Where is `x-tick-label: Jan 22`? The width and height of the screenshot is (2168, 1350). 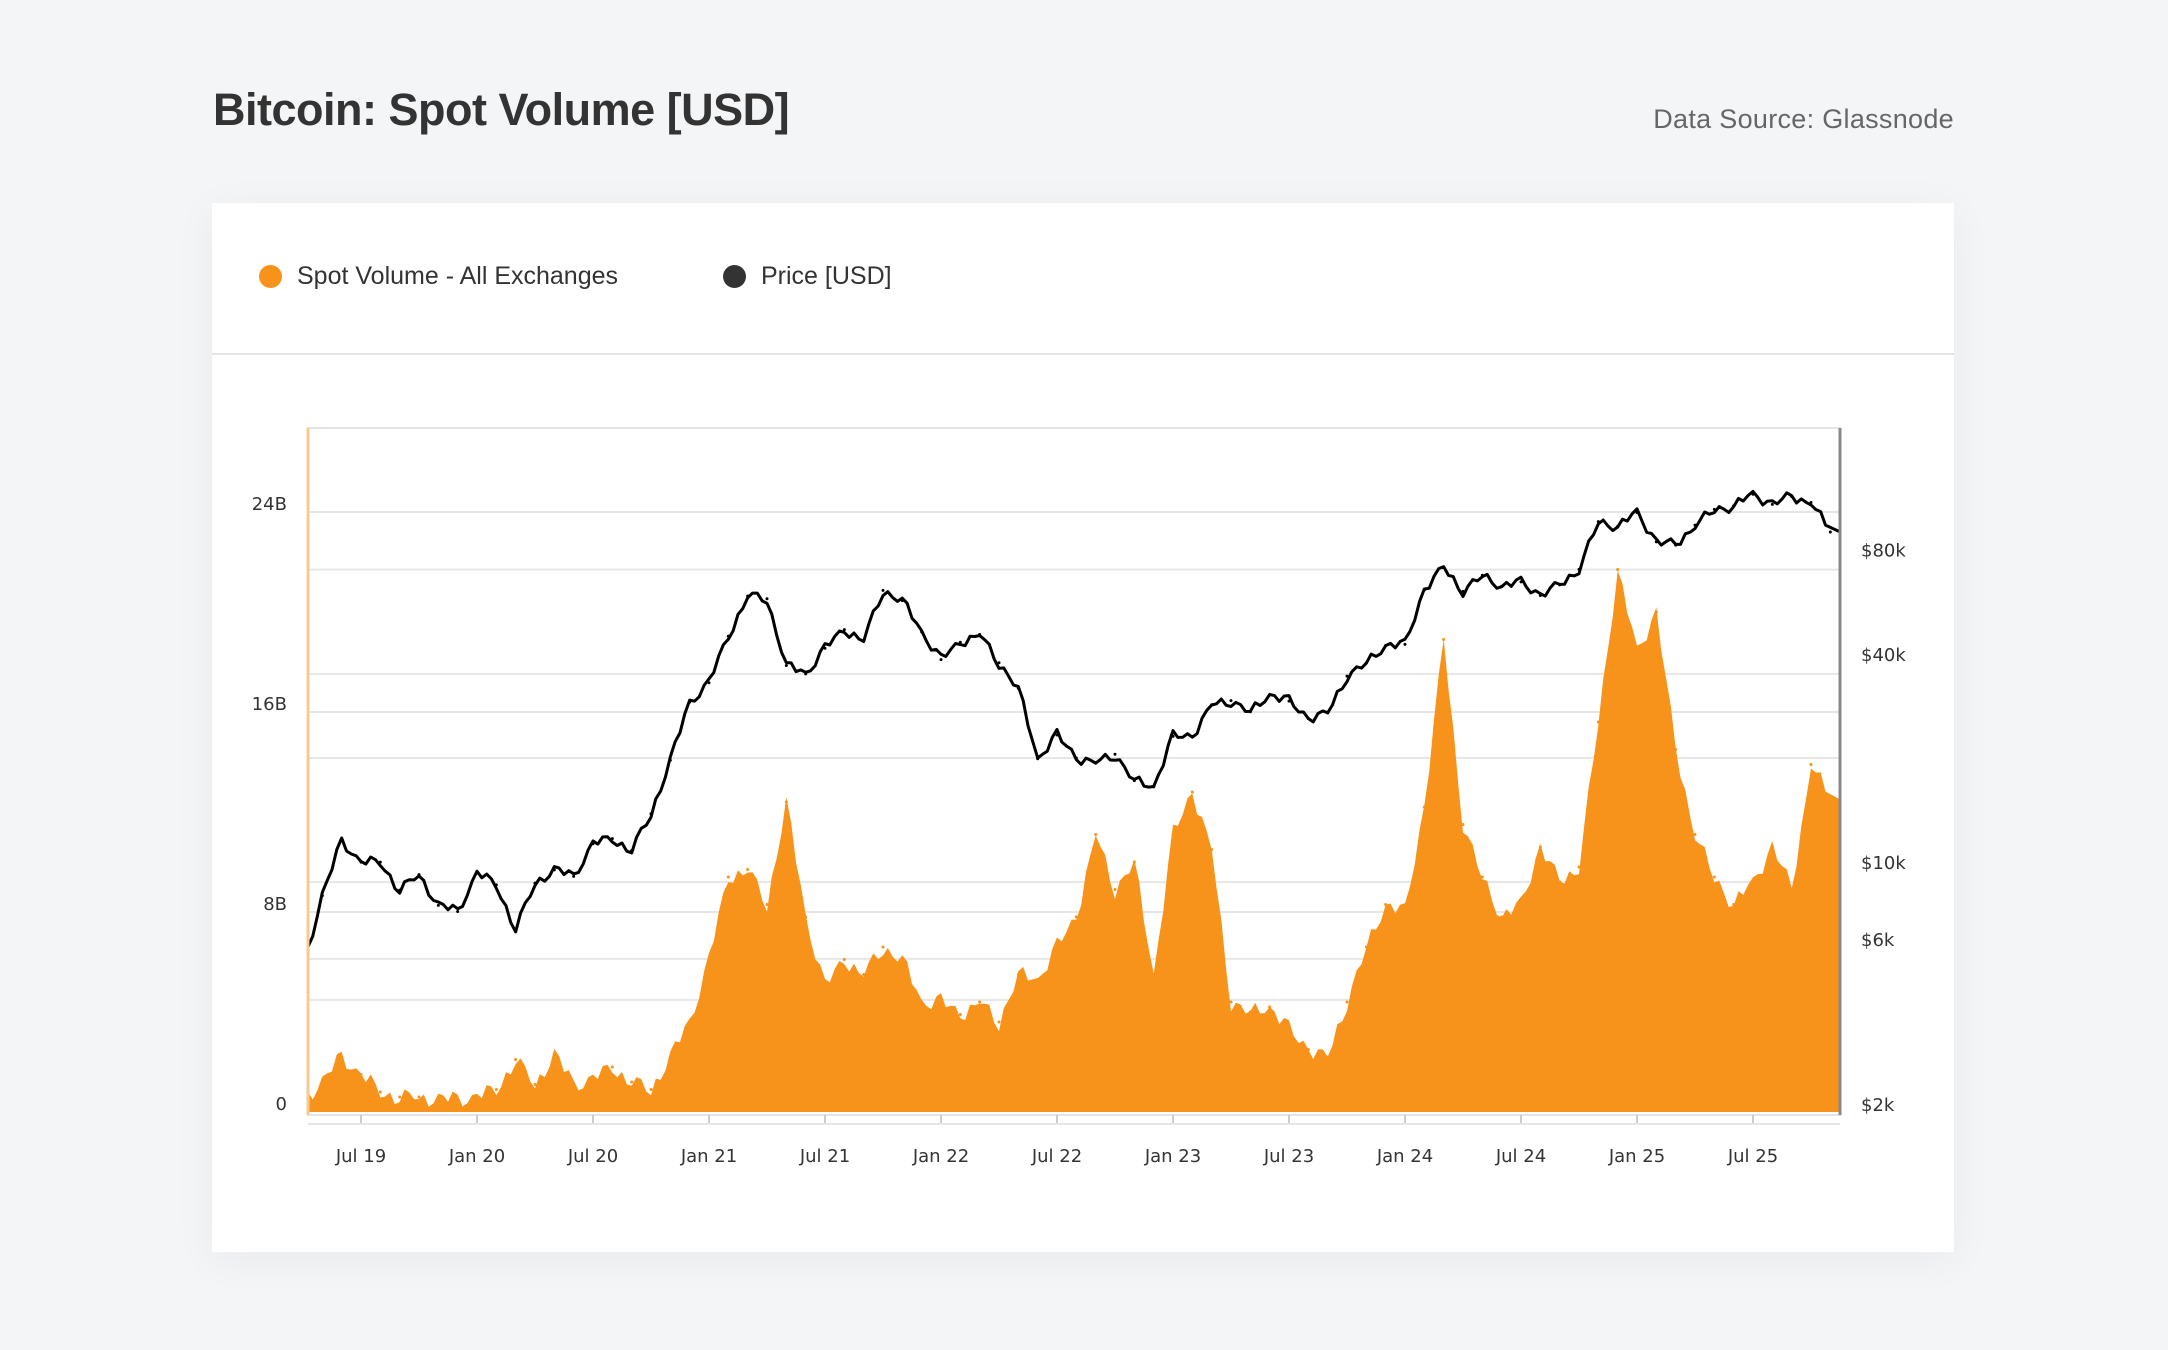
x-tick-label: Jan 22 is located at coordinates (940, 1156).